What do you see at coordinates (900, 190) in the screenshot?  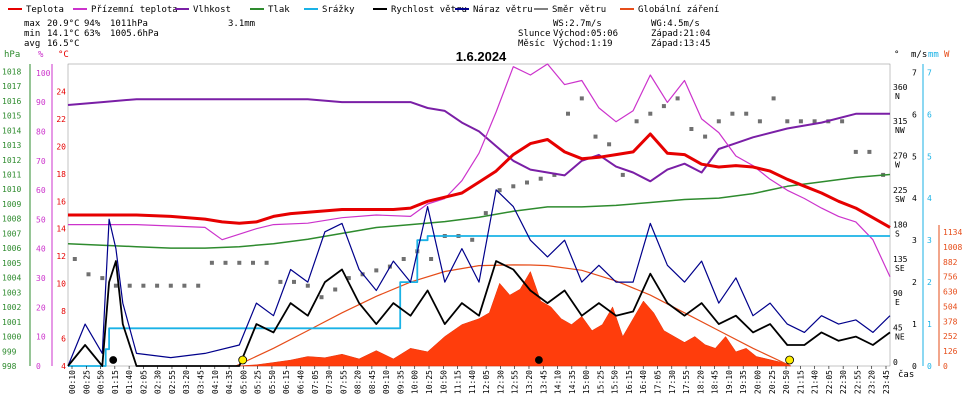 I see `direction-tick-label: 225` at bounding box center [900, 190].